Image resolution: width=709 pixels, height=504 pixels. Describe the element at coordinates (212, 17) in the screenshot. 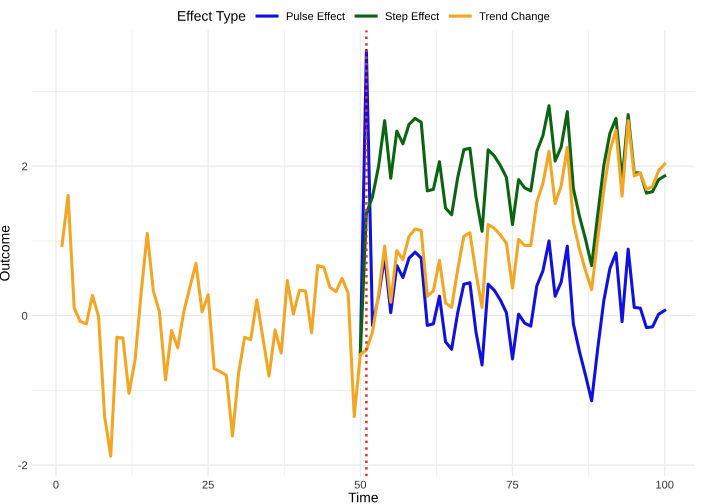

I see `legend-title: Effect Type` at that location.